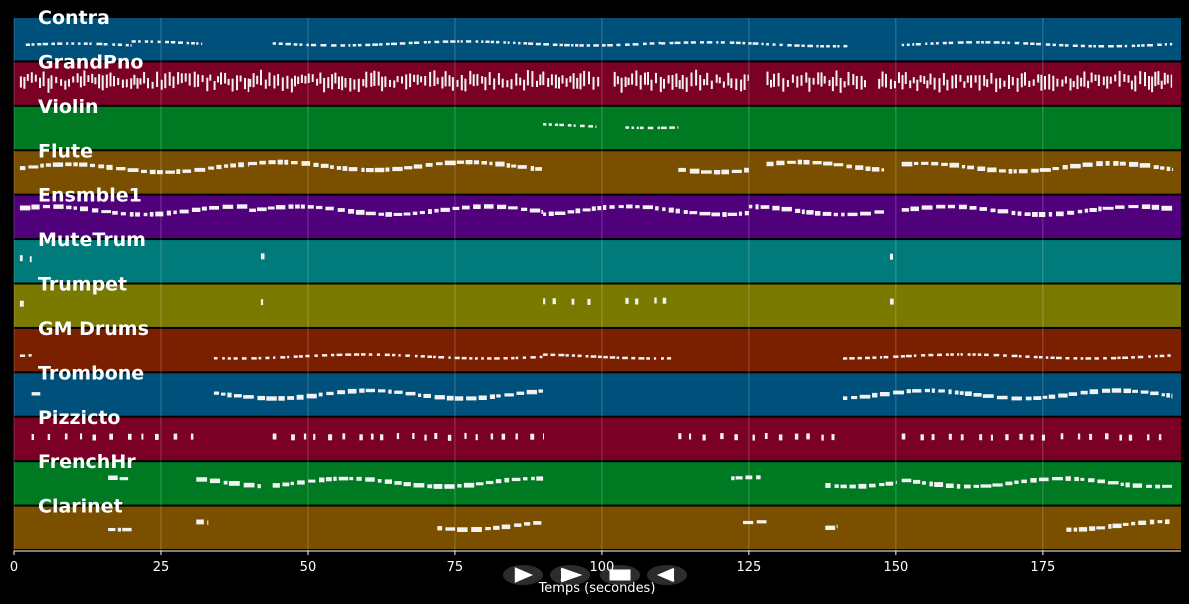 The image size is (1189, 604). Describe the element at coordinates (523, 575) in the screenshot. I see `play-button` at that location.